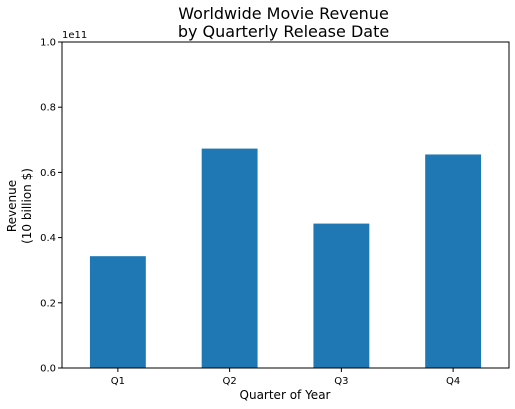 The height and width of the screenshot is (409, 515). I want to click on y-tick-label: 0.8, so click(48, 108).